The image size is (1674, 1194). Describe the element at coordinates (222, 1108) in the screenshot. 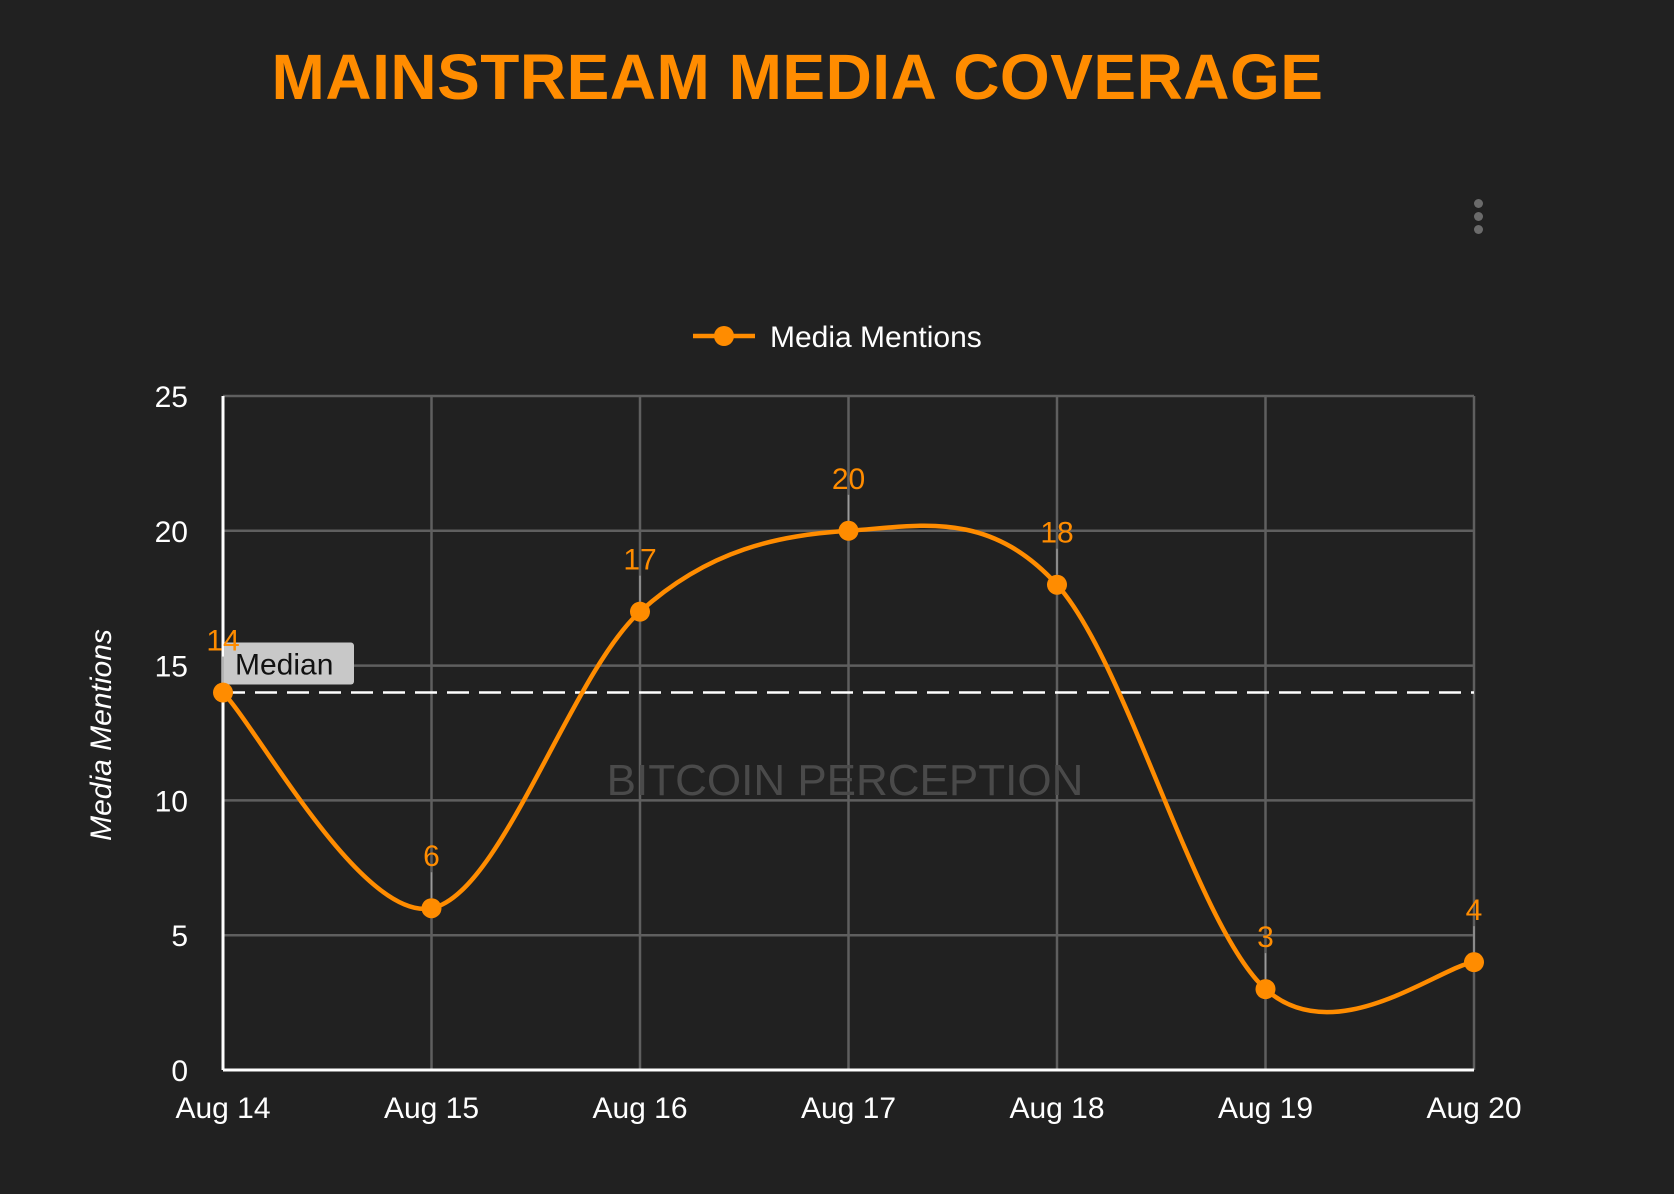

I see `x-tick-label: Aug 14` at that location.